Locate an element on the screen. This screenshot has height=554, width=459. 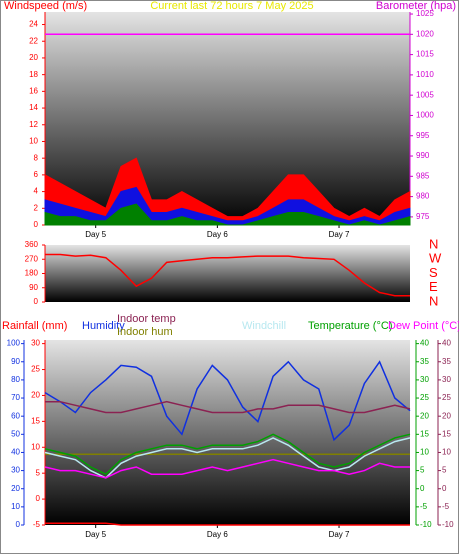
y-tick-label: 24 is located at coordinates (33, 24).